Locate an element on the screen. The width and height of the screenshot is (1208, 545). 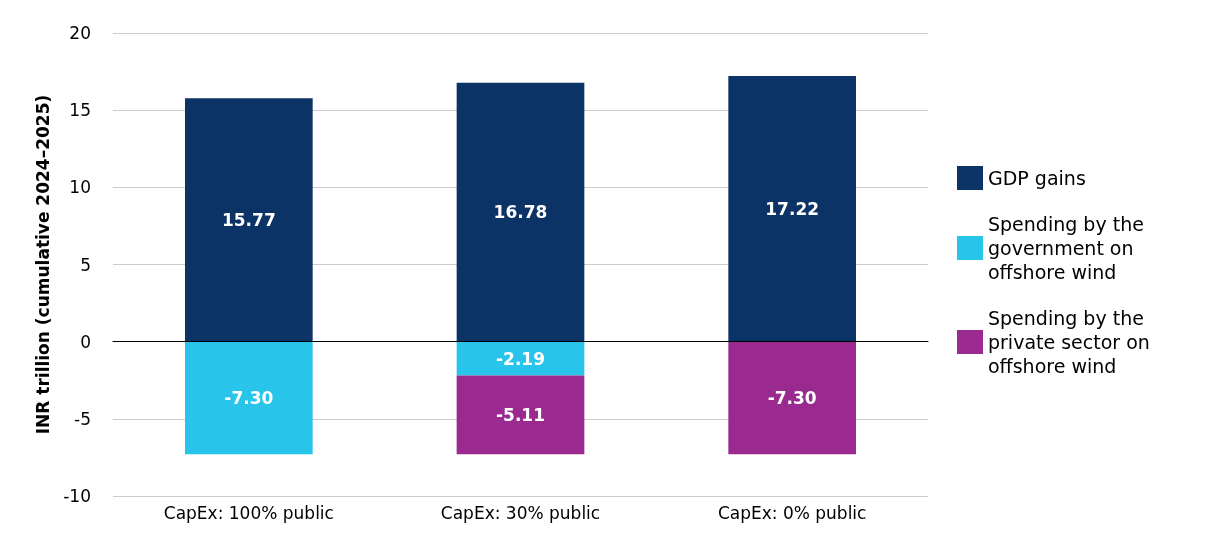
y-tick-label: 15 is located at coordinates (80, 110).